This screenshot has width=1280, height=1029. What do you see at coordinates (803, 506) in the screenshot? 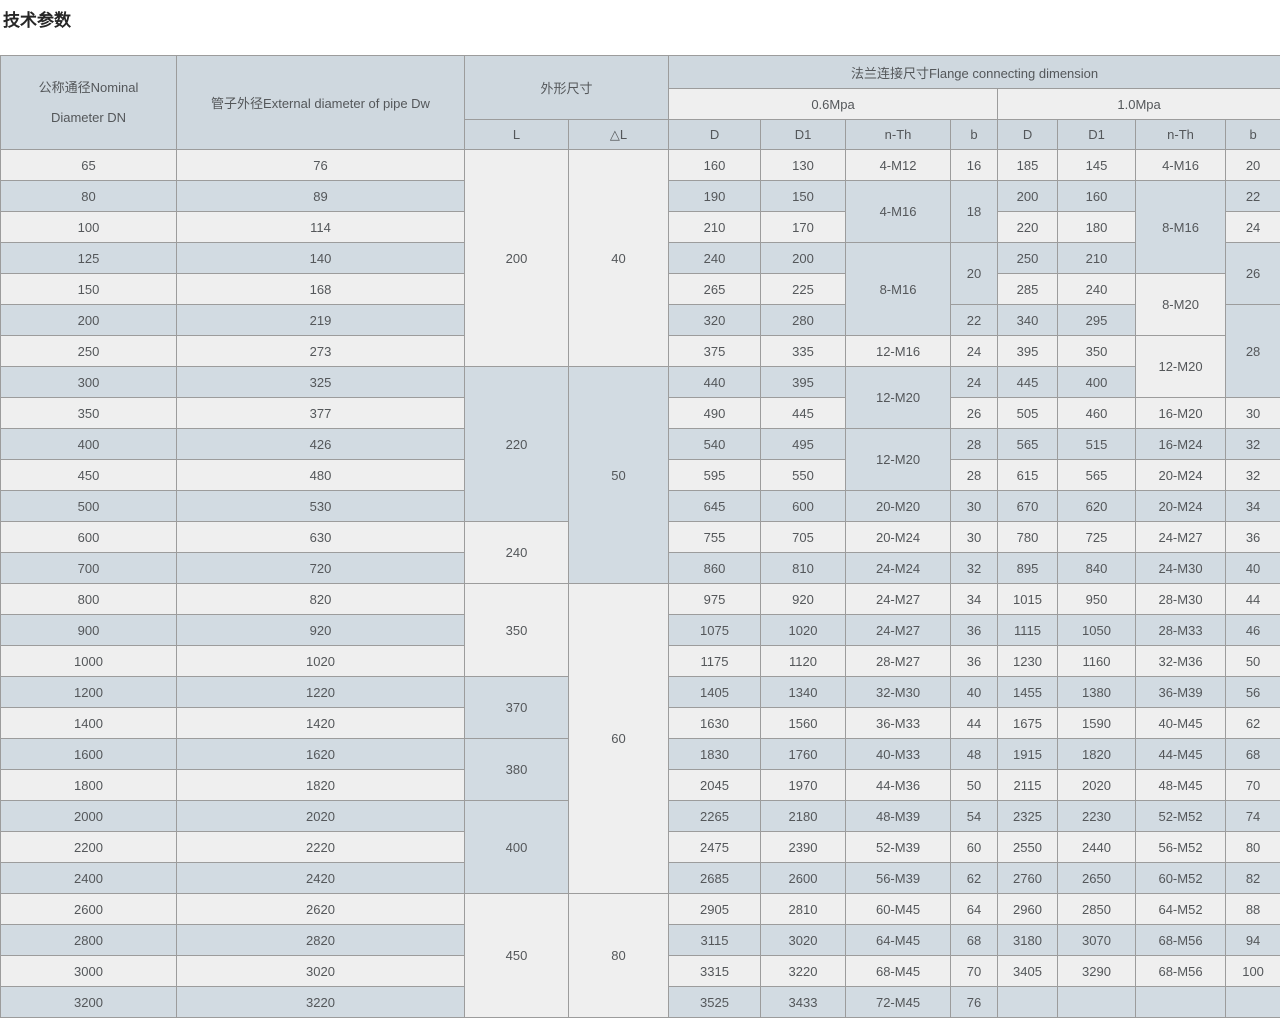
I see `table-cell: 600` at bounding box center [803, 506].